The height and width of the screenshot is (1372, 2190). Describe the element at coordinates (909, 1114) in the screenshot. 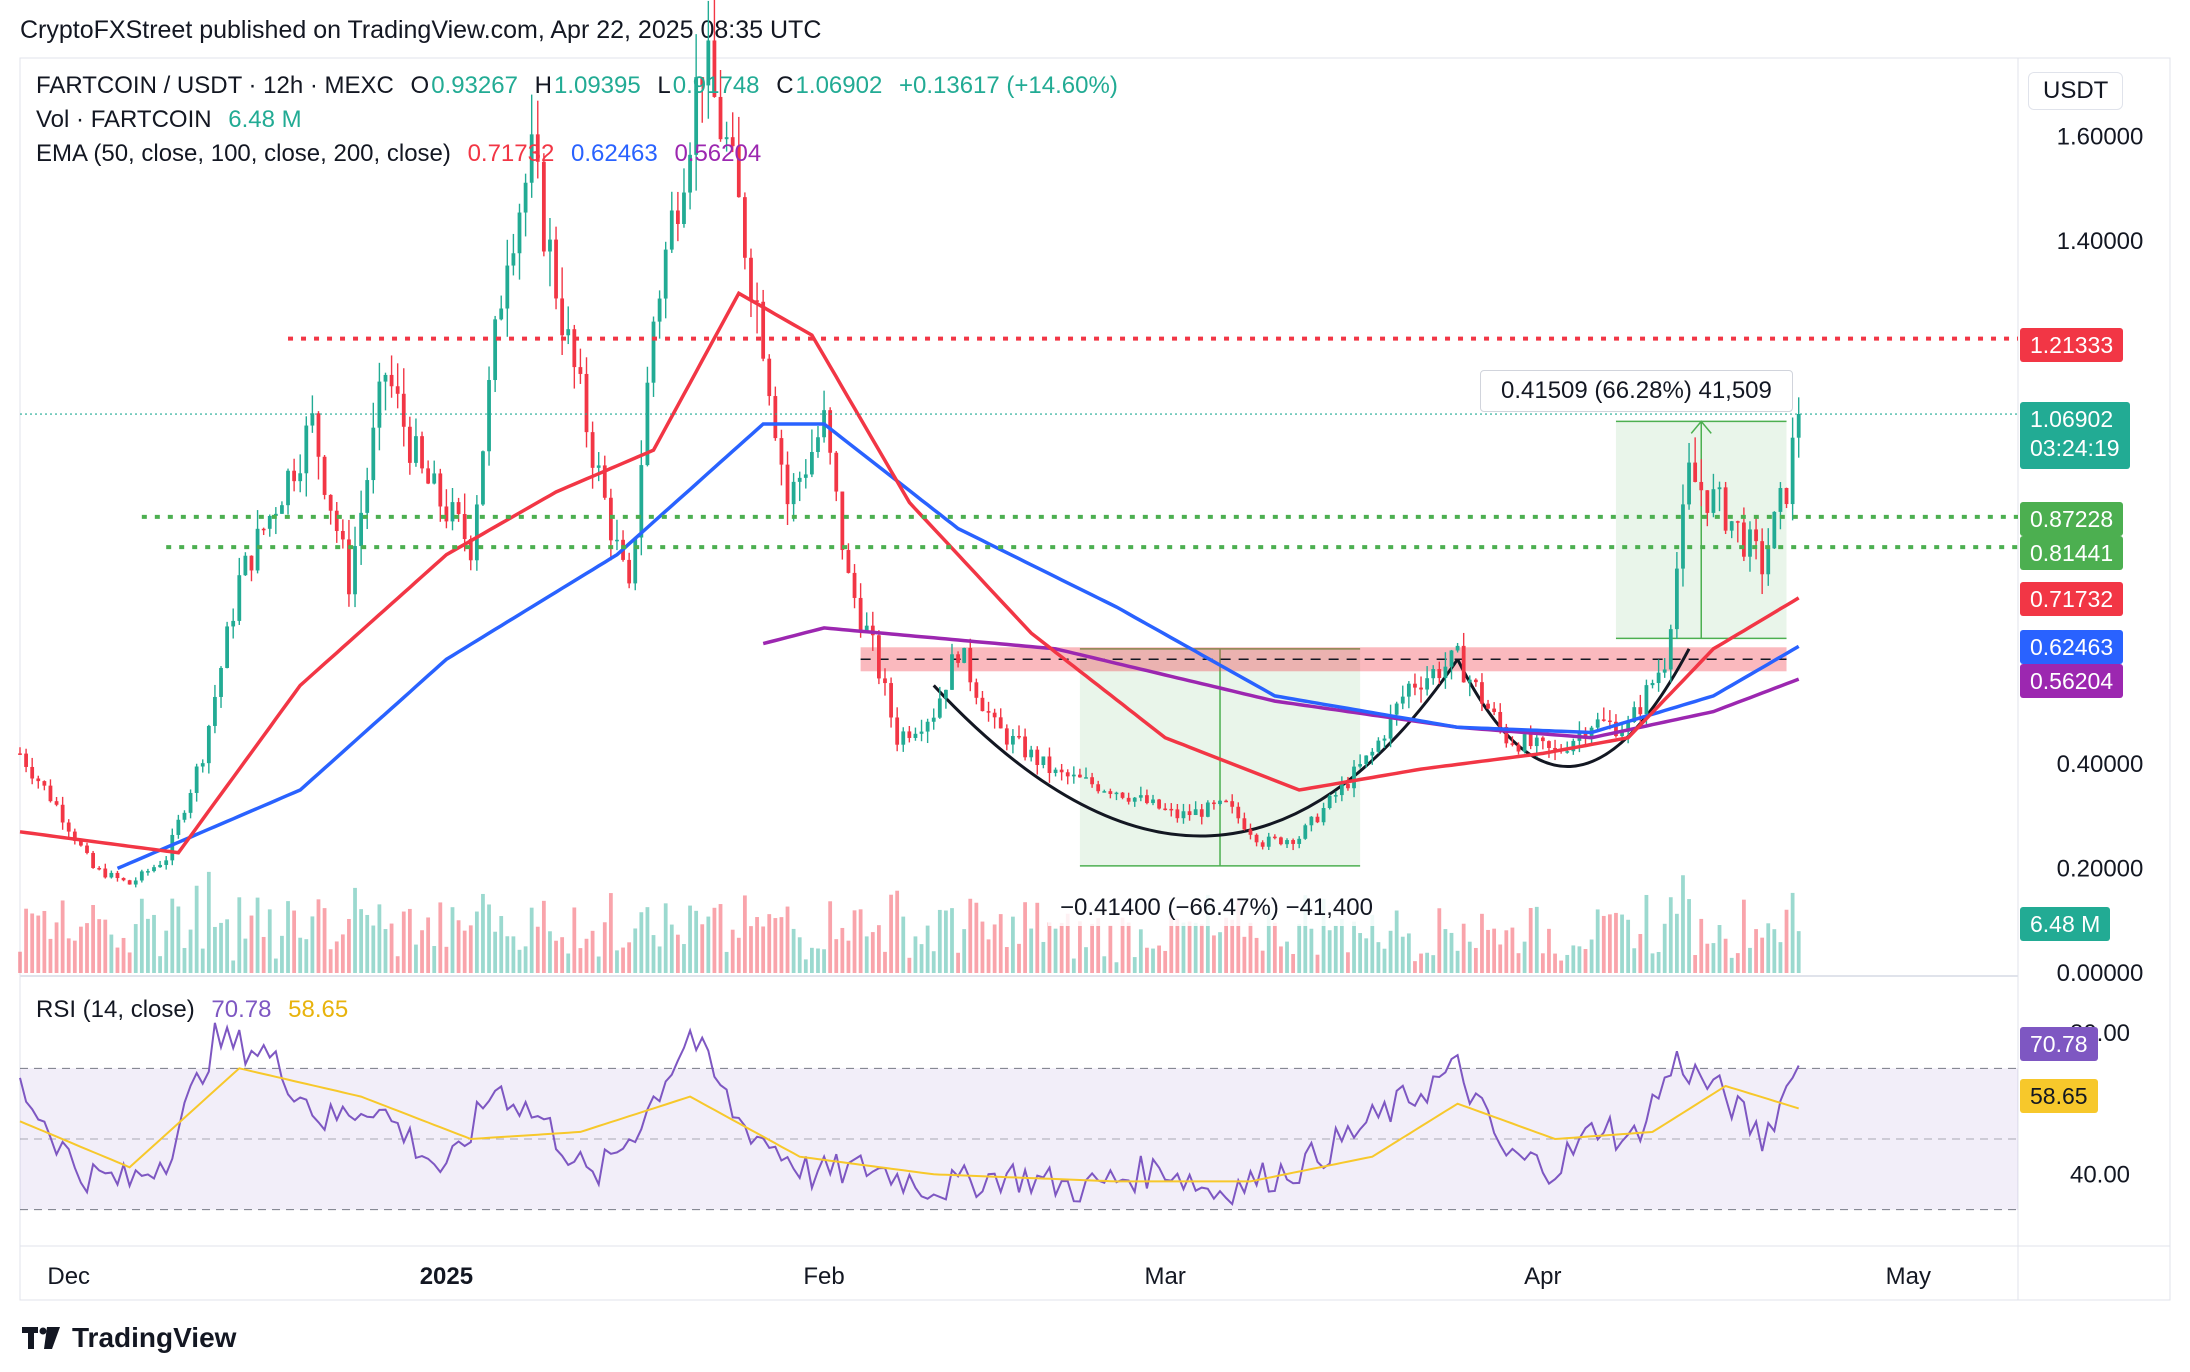

I see `rsi-line` at that location.